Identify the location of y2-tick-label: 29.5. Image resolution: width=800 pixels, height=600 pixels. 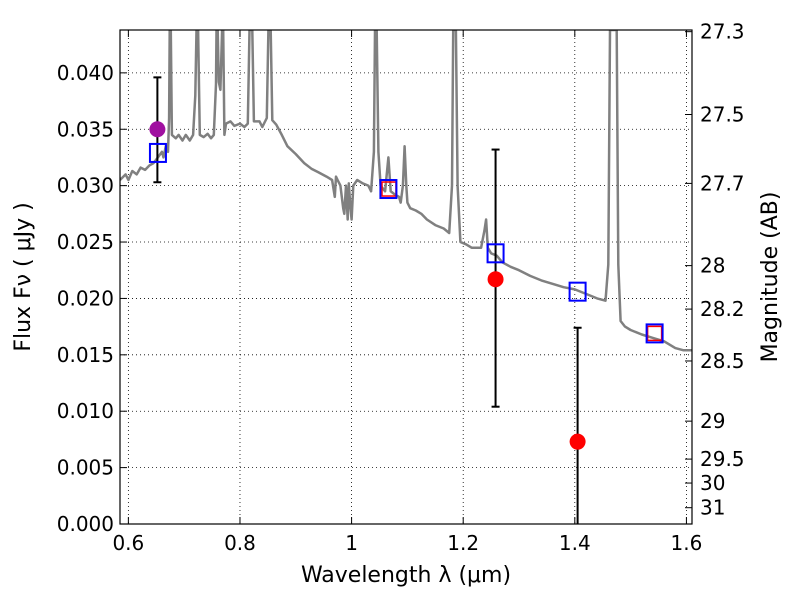
(722, 459).